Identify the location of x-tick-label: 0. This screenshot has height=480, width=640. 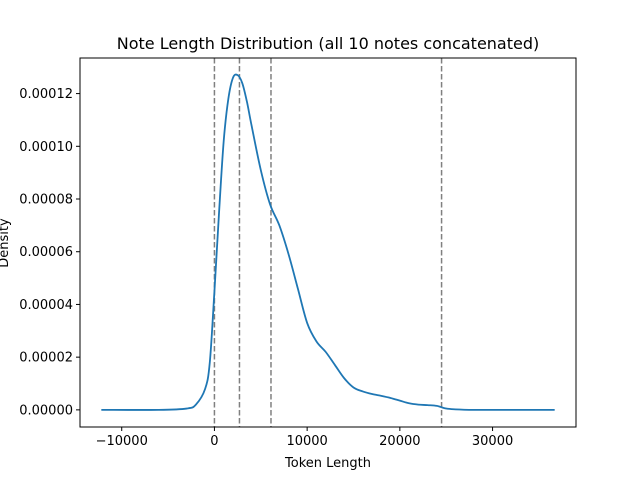
(214, 441).